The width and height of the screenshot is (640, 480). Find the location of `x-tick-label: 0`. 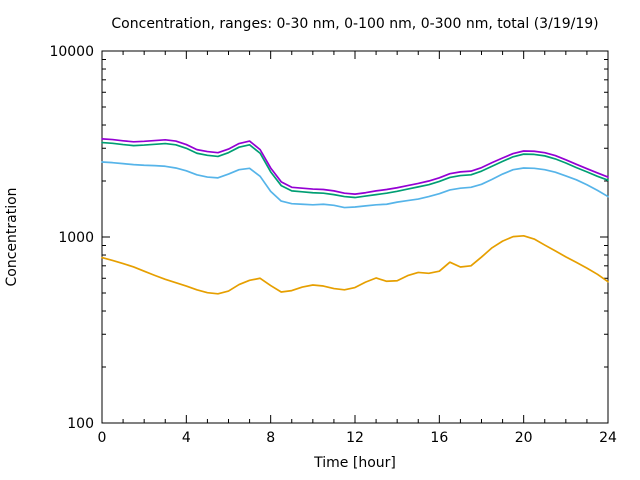

x-tick-label: 0 is located at coordinates (102, 438).